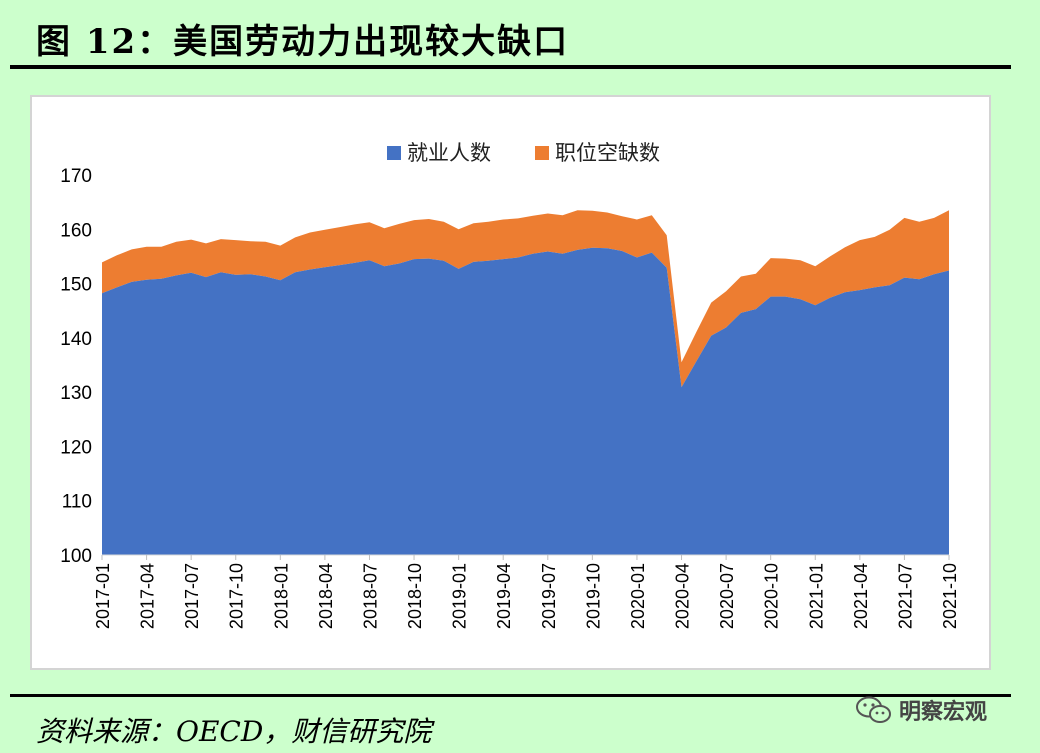 The height and width of the screenshot is (753, 1040). Describe the element at coordinates (76, 447) in the screenshot. I see `y-tick-label: 120` at that location.